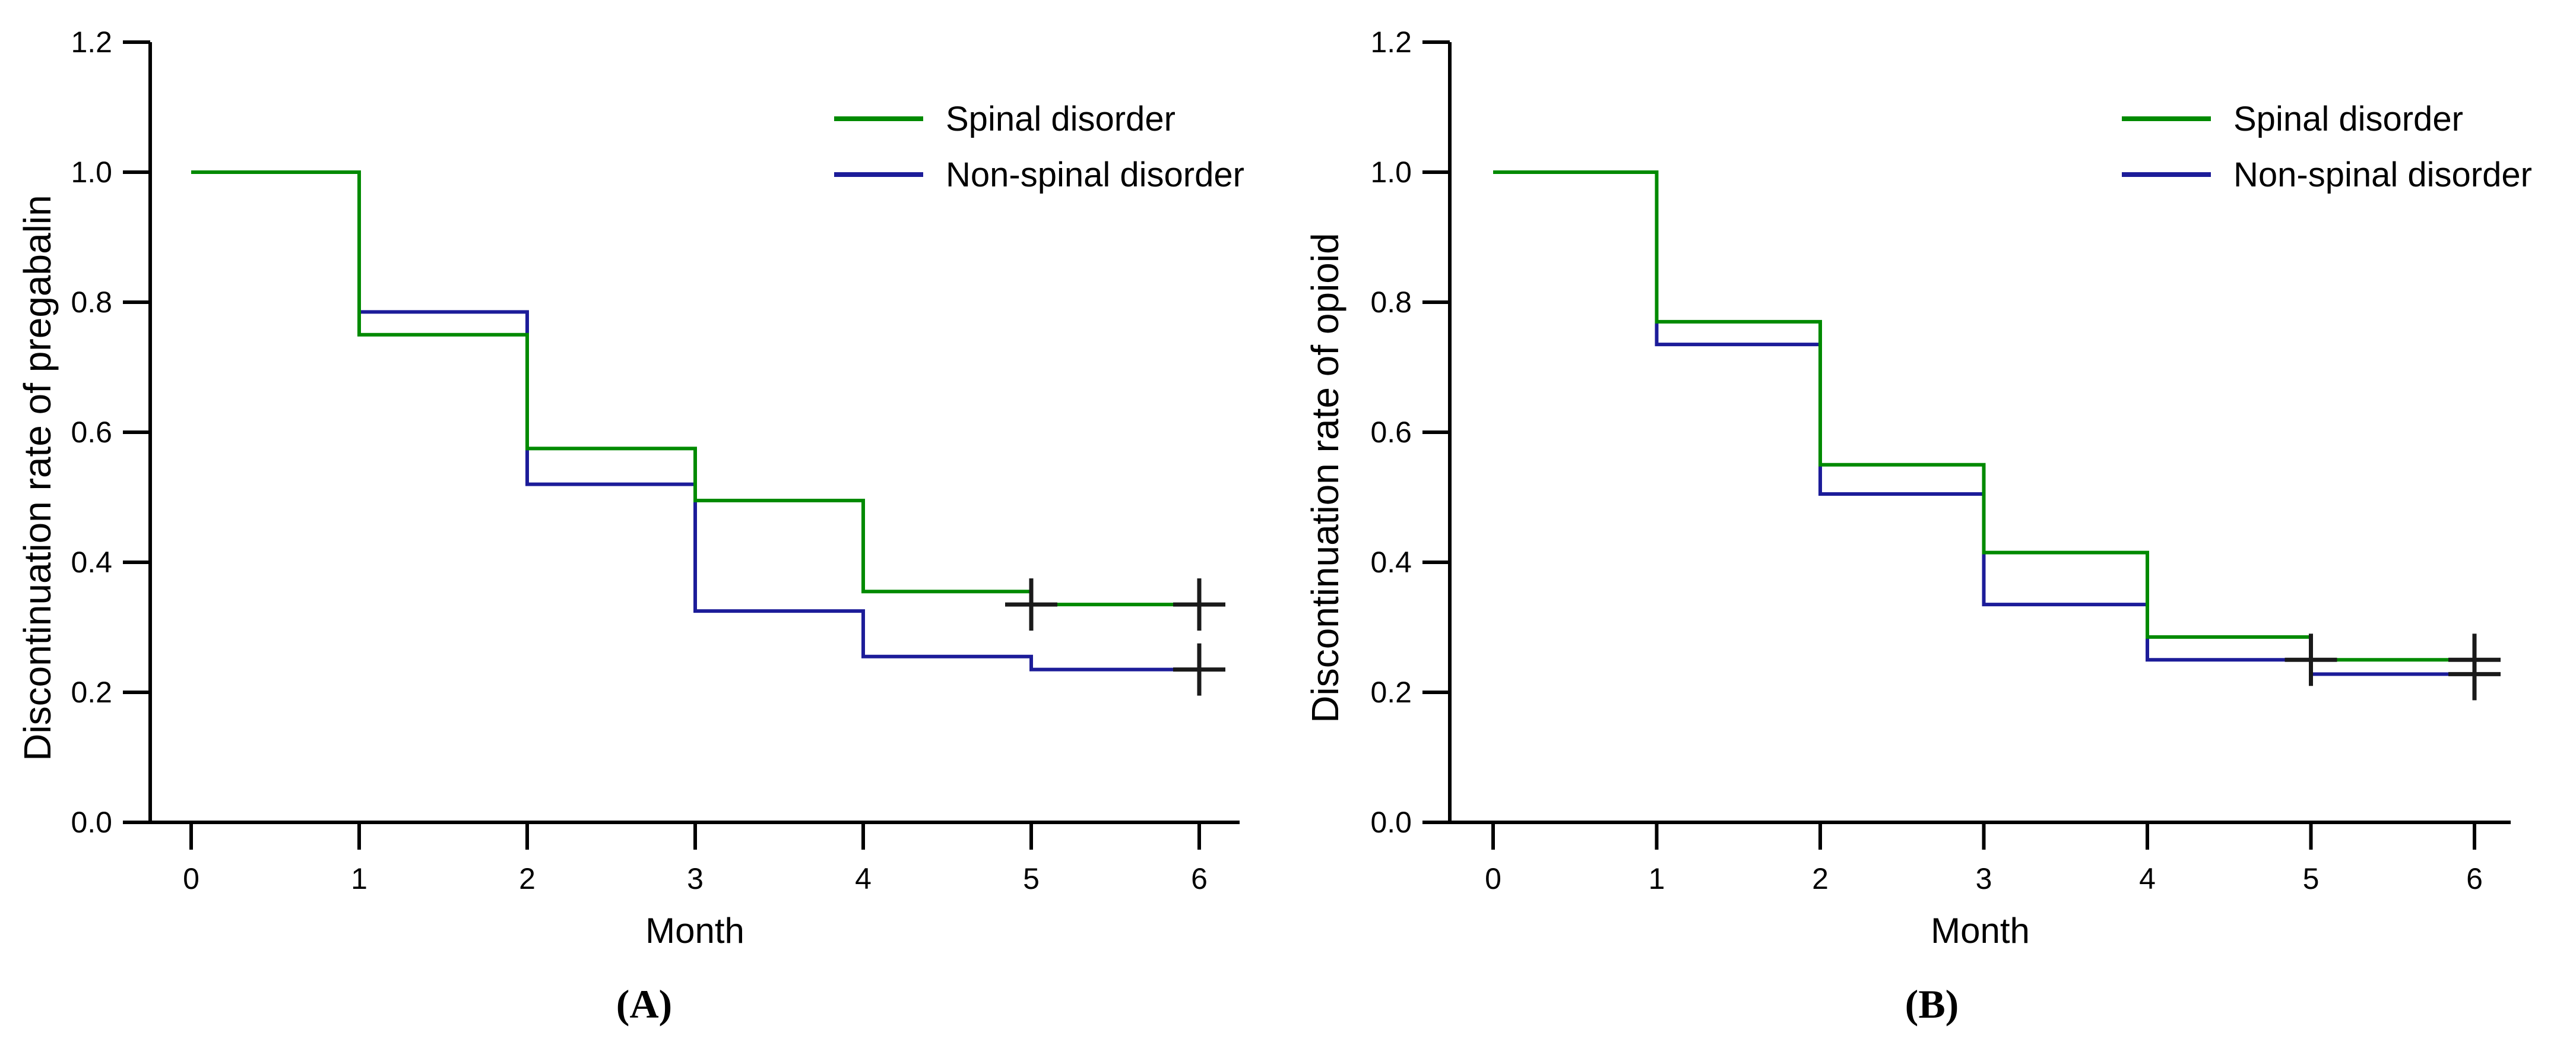  I want to click on panel-caption-b: (B), so click(1932, 1004).